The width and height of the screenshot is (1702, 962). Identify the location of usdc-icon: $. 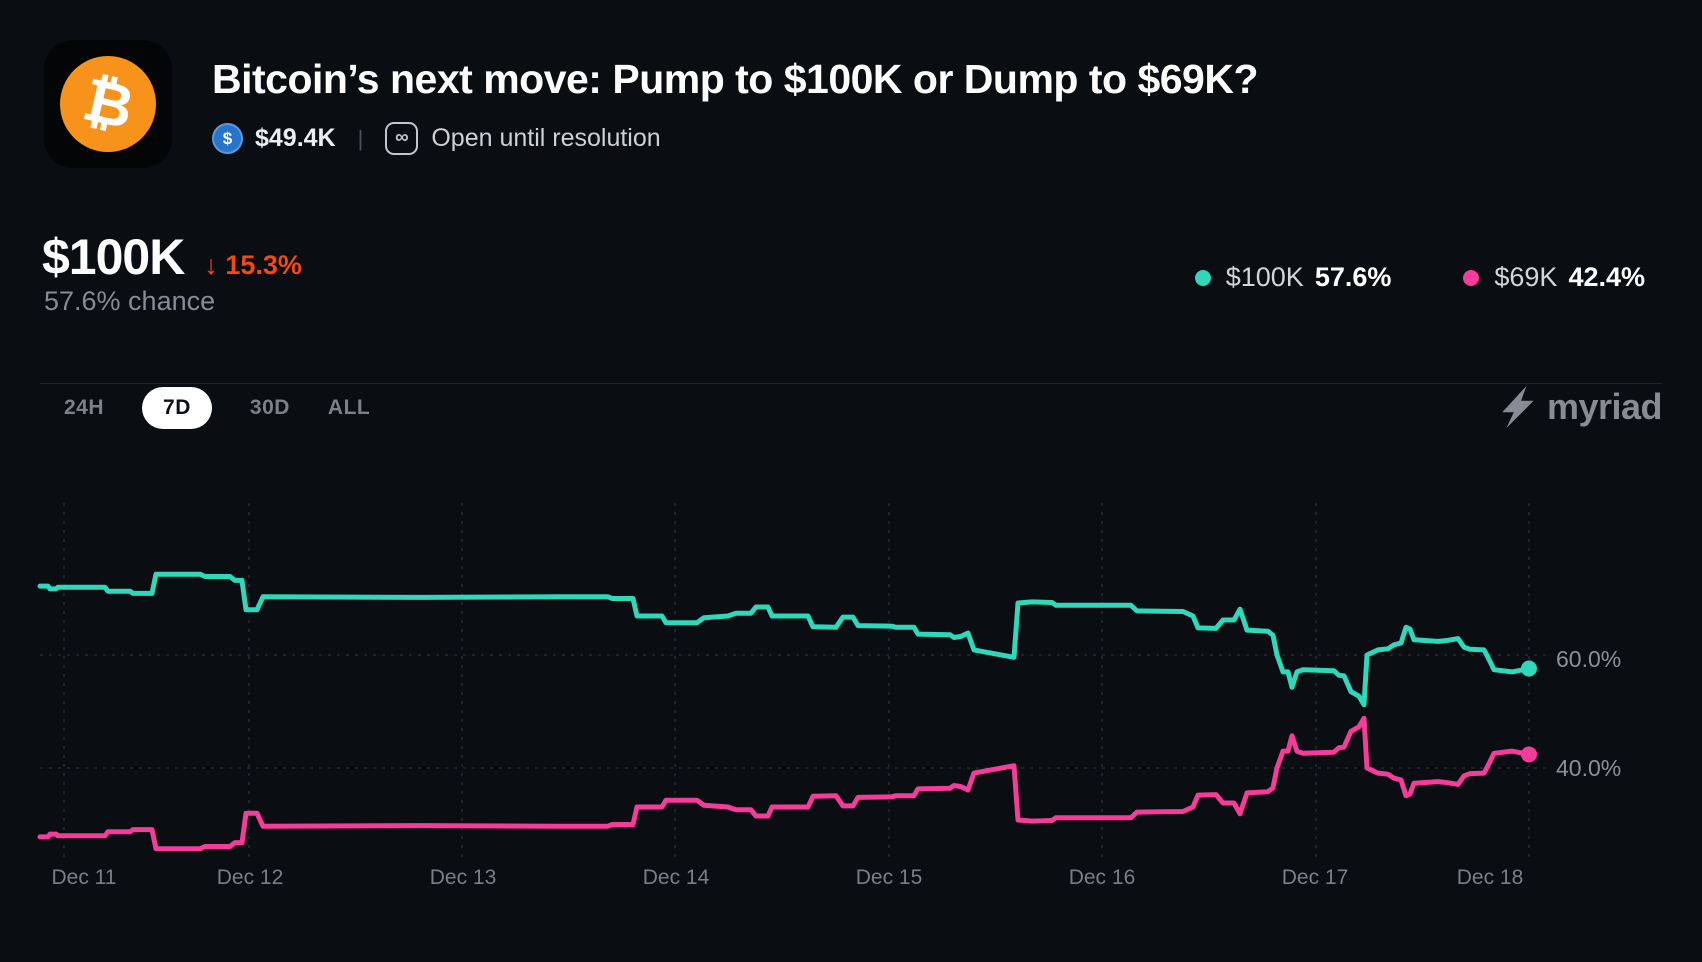
(227, 138).